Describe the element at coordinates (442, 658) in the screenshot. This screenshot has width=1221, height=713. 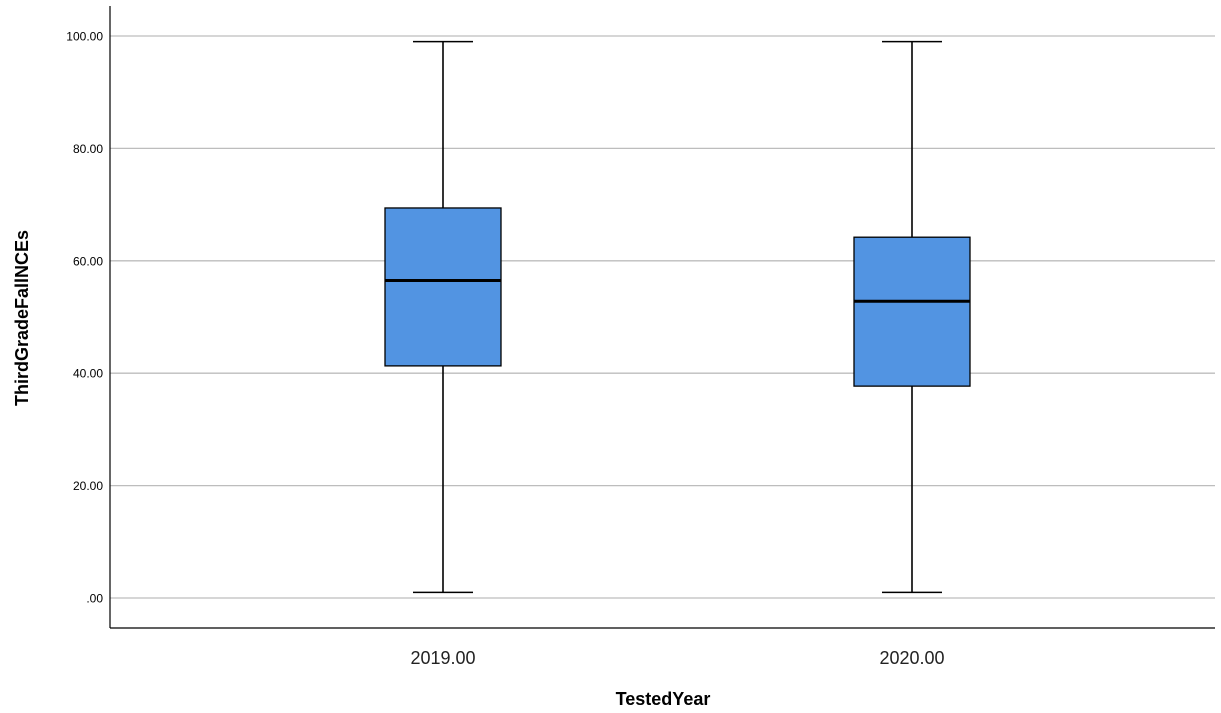
I see `x-tick-label: 2019.00` at that location.